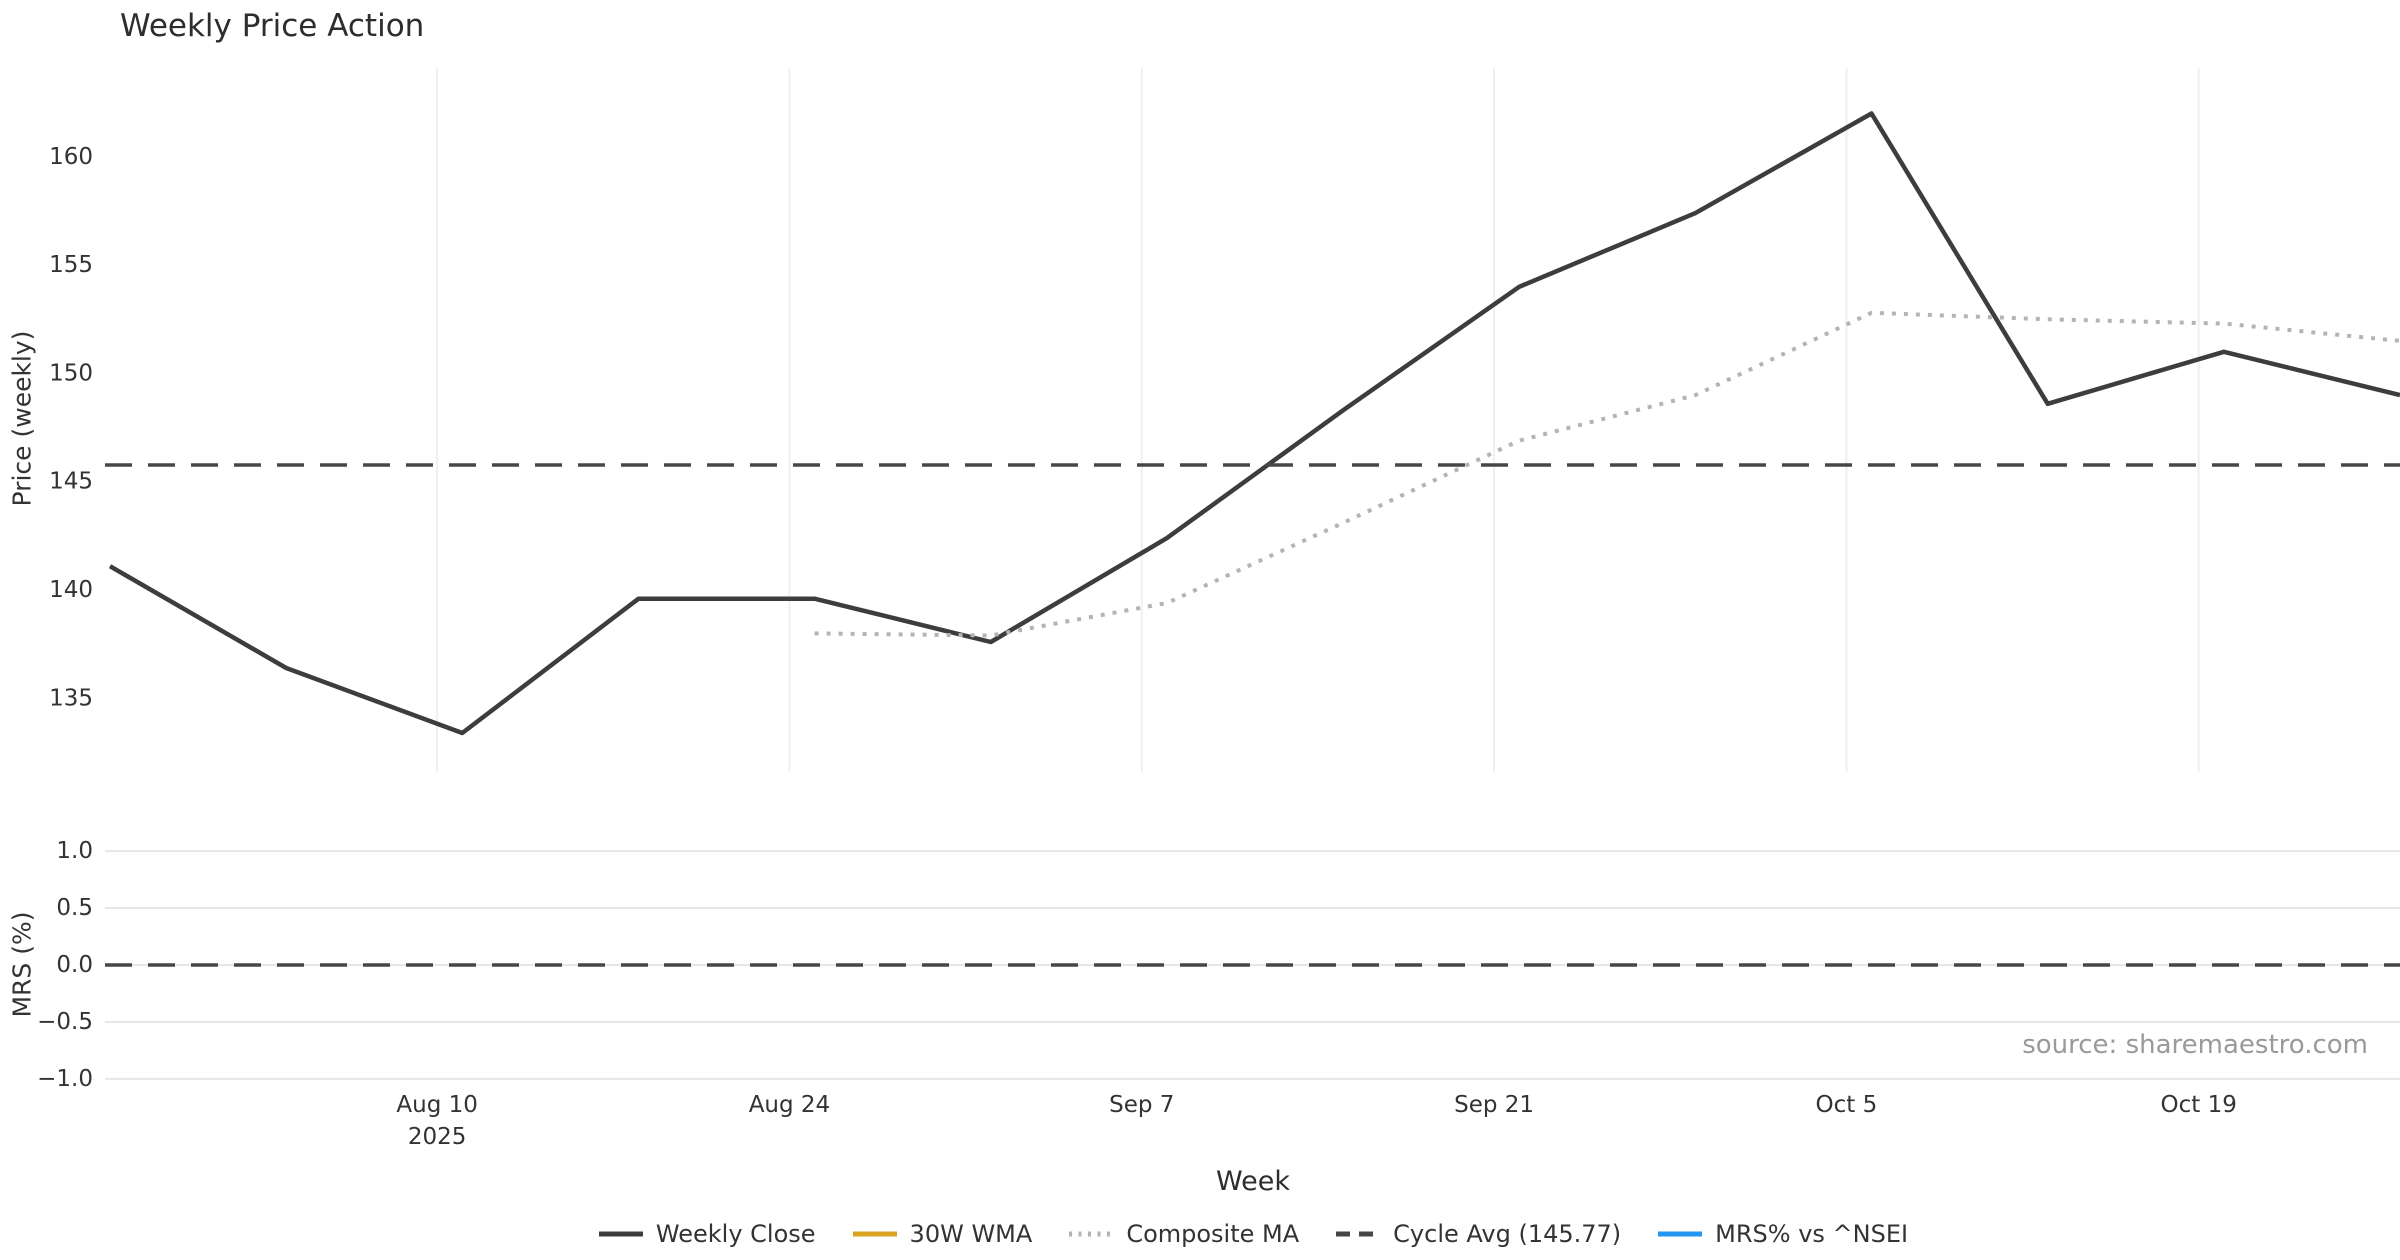 The height and width of the screenshot is (1260, 2400). I want to click on source-note: source: sharemaestro.com, so click(2195, 1045).